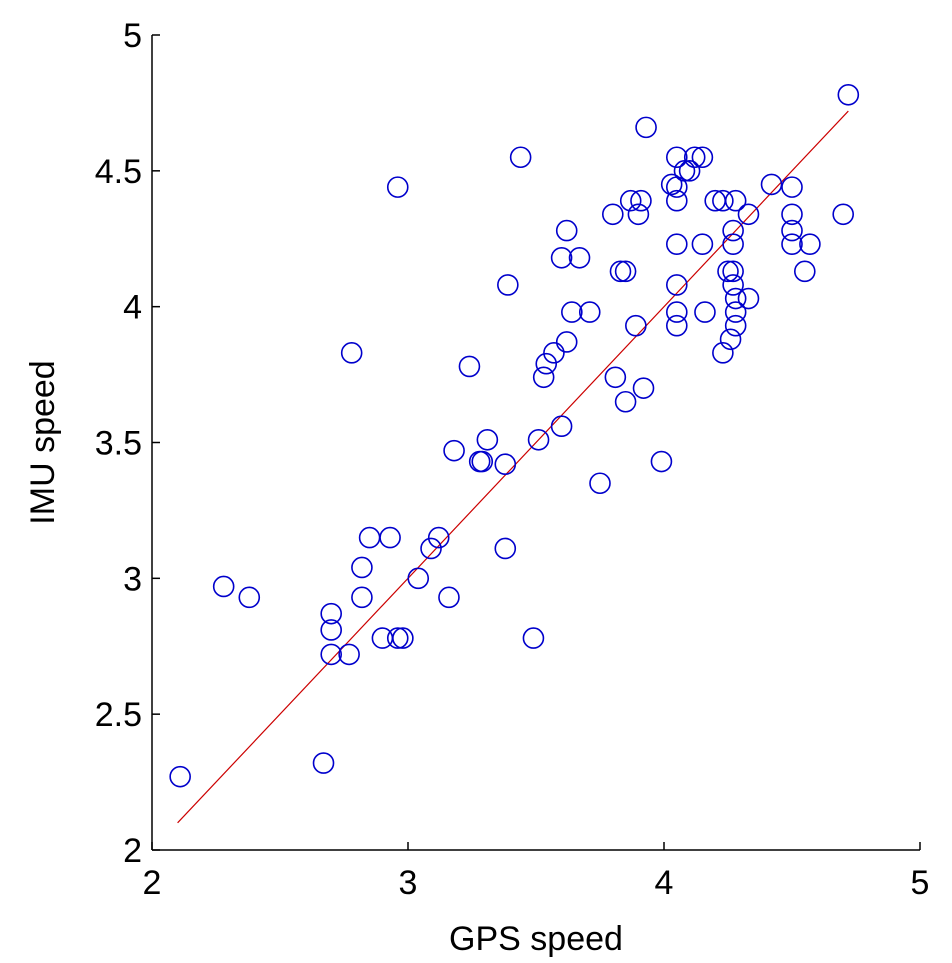 The image size is (952, 963). What do you see at coordinates (118, 172) in the screenshot?
I see `y-tick-label: 4.5` at bounding box center [118, 172].